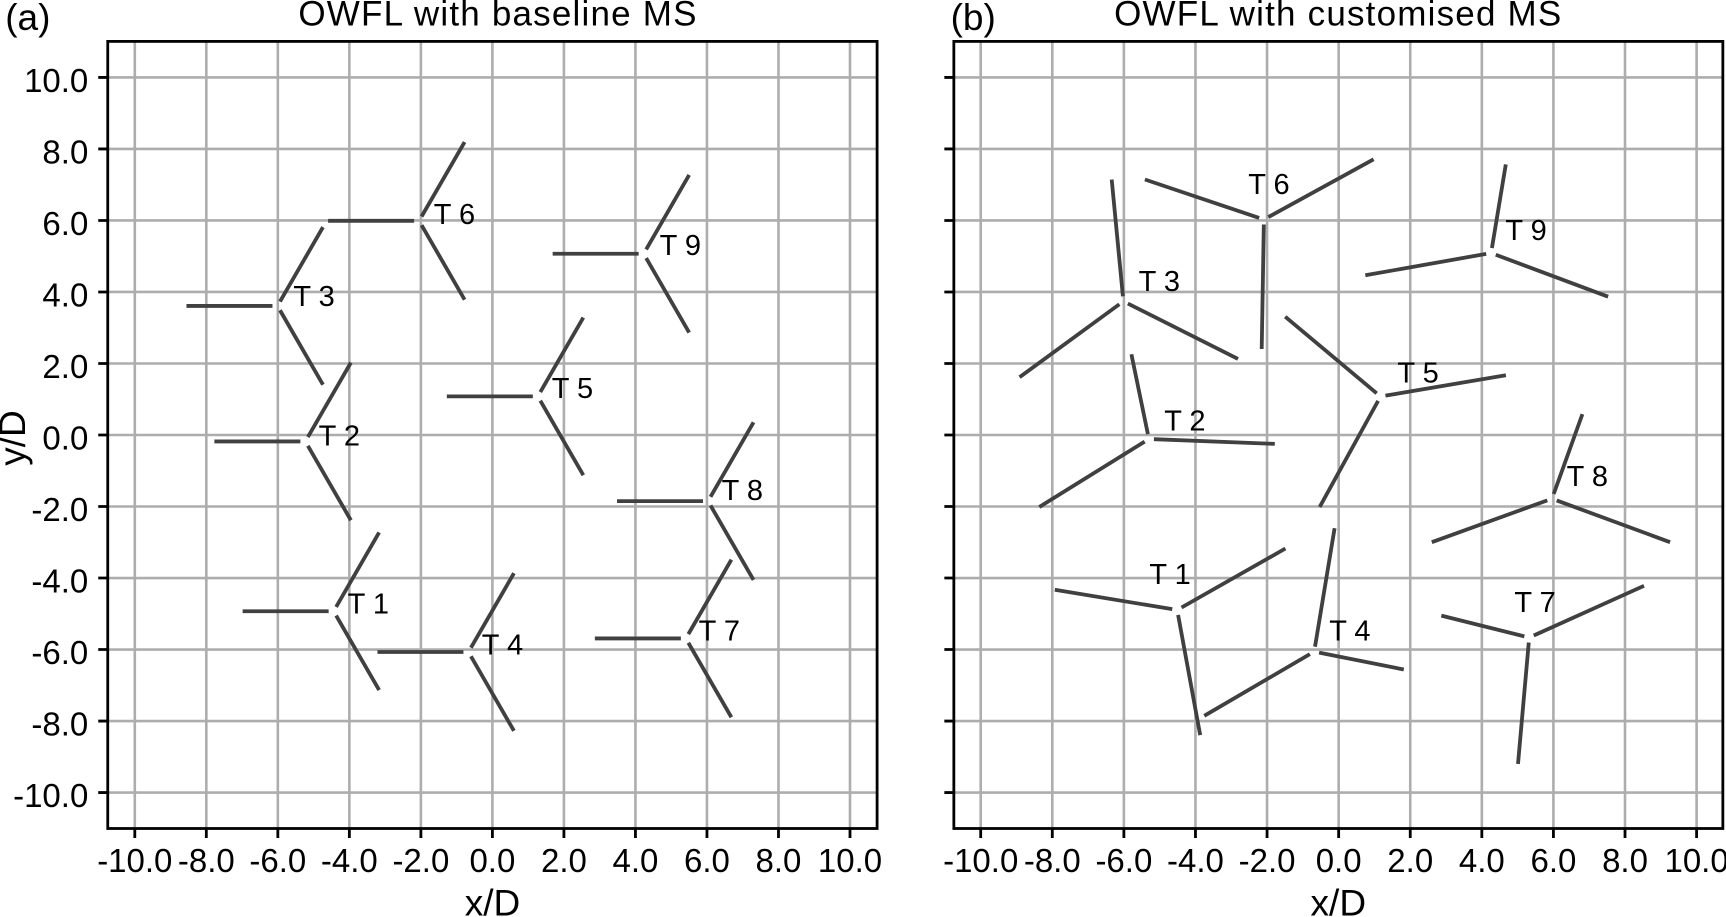  Describe the element at coordinates (1338, 16) in the screenshot. I see `svg-text: OWFL with customised MS` at that location.